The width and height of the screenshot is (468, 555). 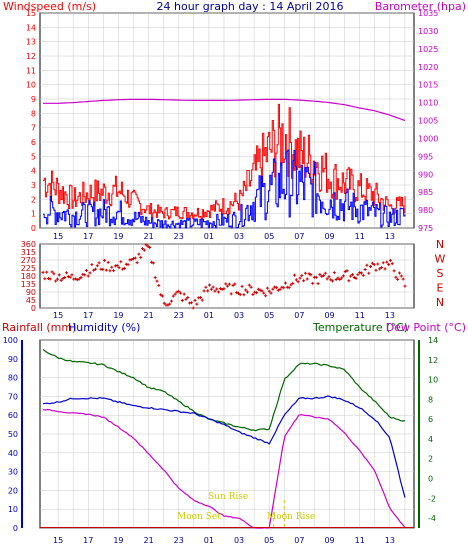 What do you see at coordinates (88, 236) in the screenshot?
I see `hour-tick-label: 17` at bounding box center [88, 236].